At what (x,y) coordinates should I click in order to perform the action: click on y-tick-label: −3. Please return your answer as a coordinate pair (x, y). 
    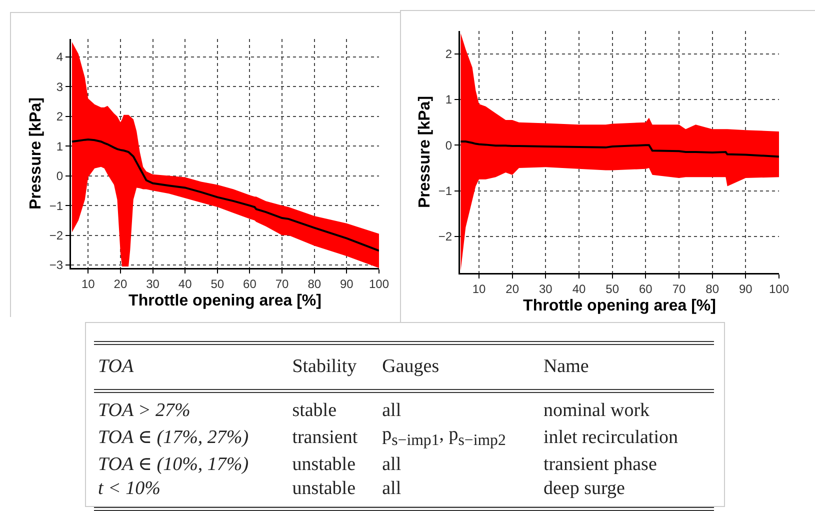
    Looking at the image, I should click on (56, 265).